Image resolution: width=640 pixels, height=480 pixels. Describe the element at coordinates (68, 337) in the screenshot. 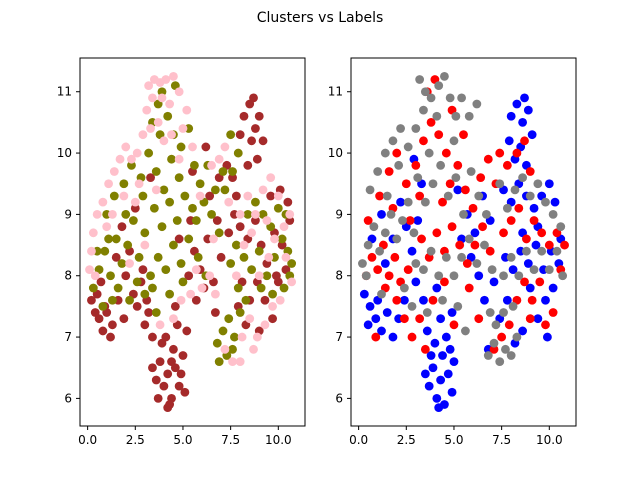

I see `left-y-tick-label-1: 7` at that location.